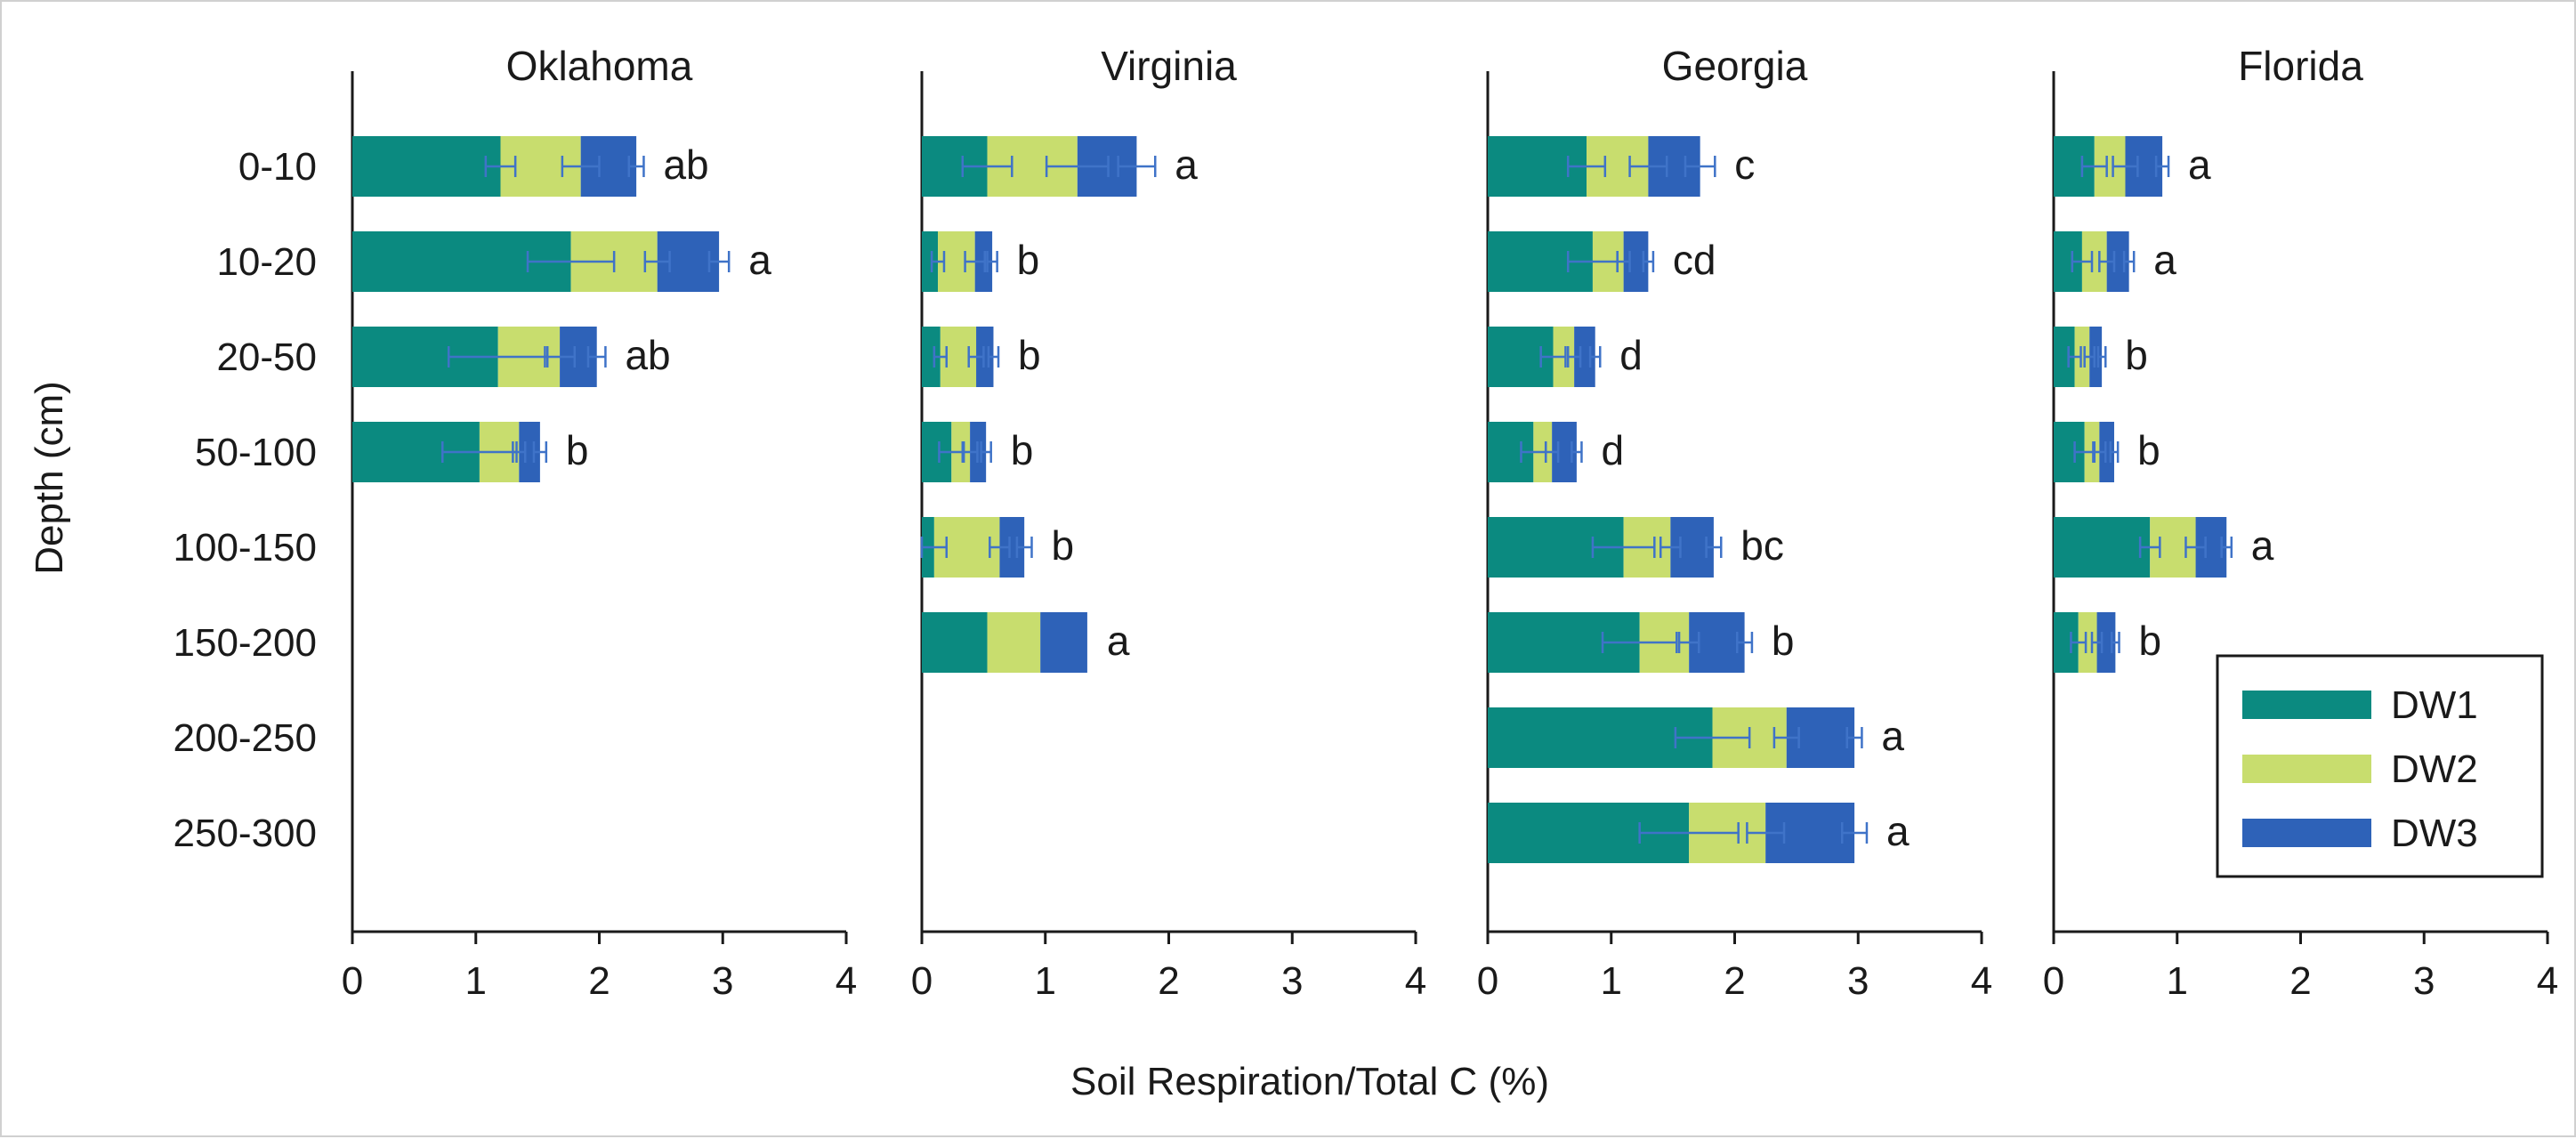 This screenshot has width=2576, height=1139. Describe the element at coordinates (2306, 705) in the screenshot. I see `legend-swatch-dw1` at that location.